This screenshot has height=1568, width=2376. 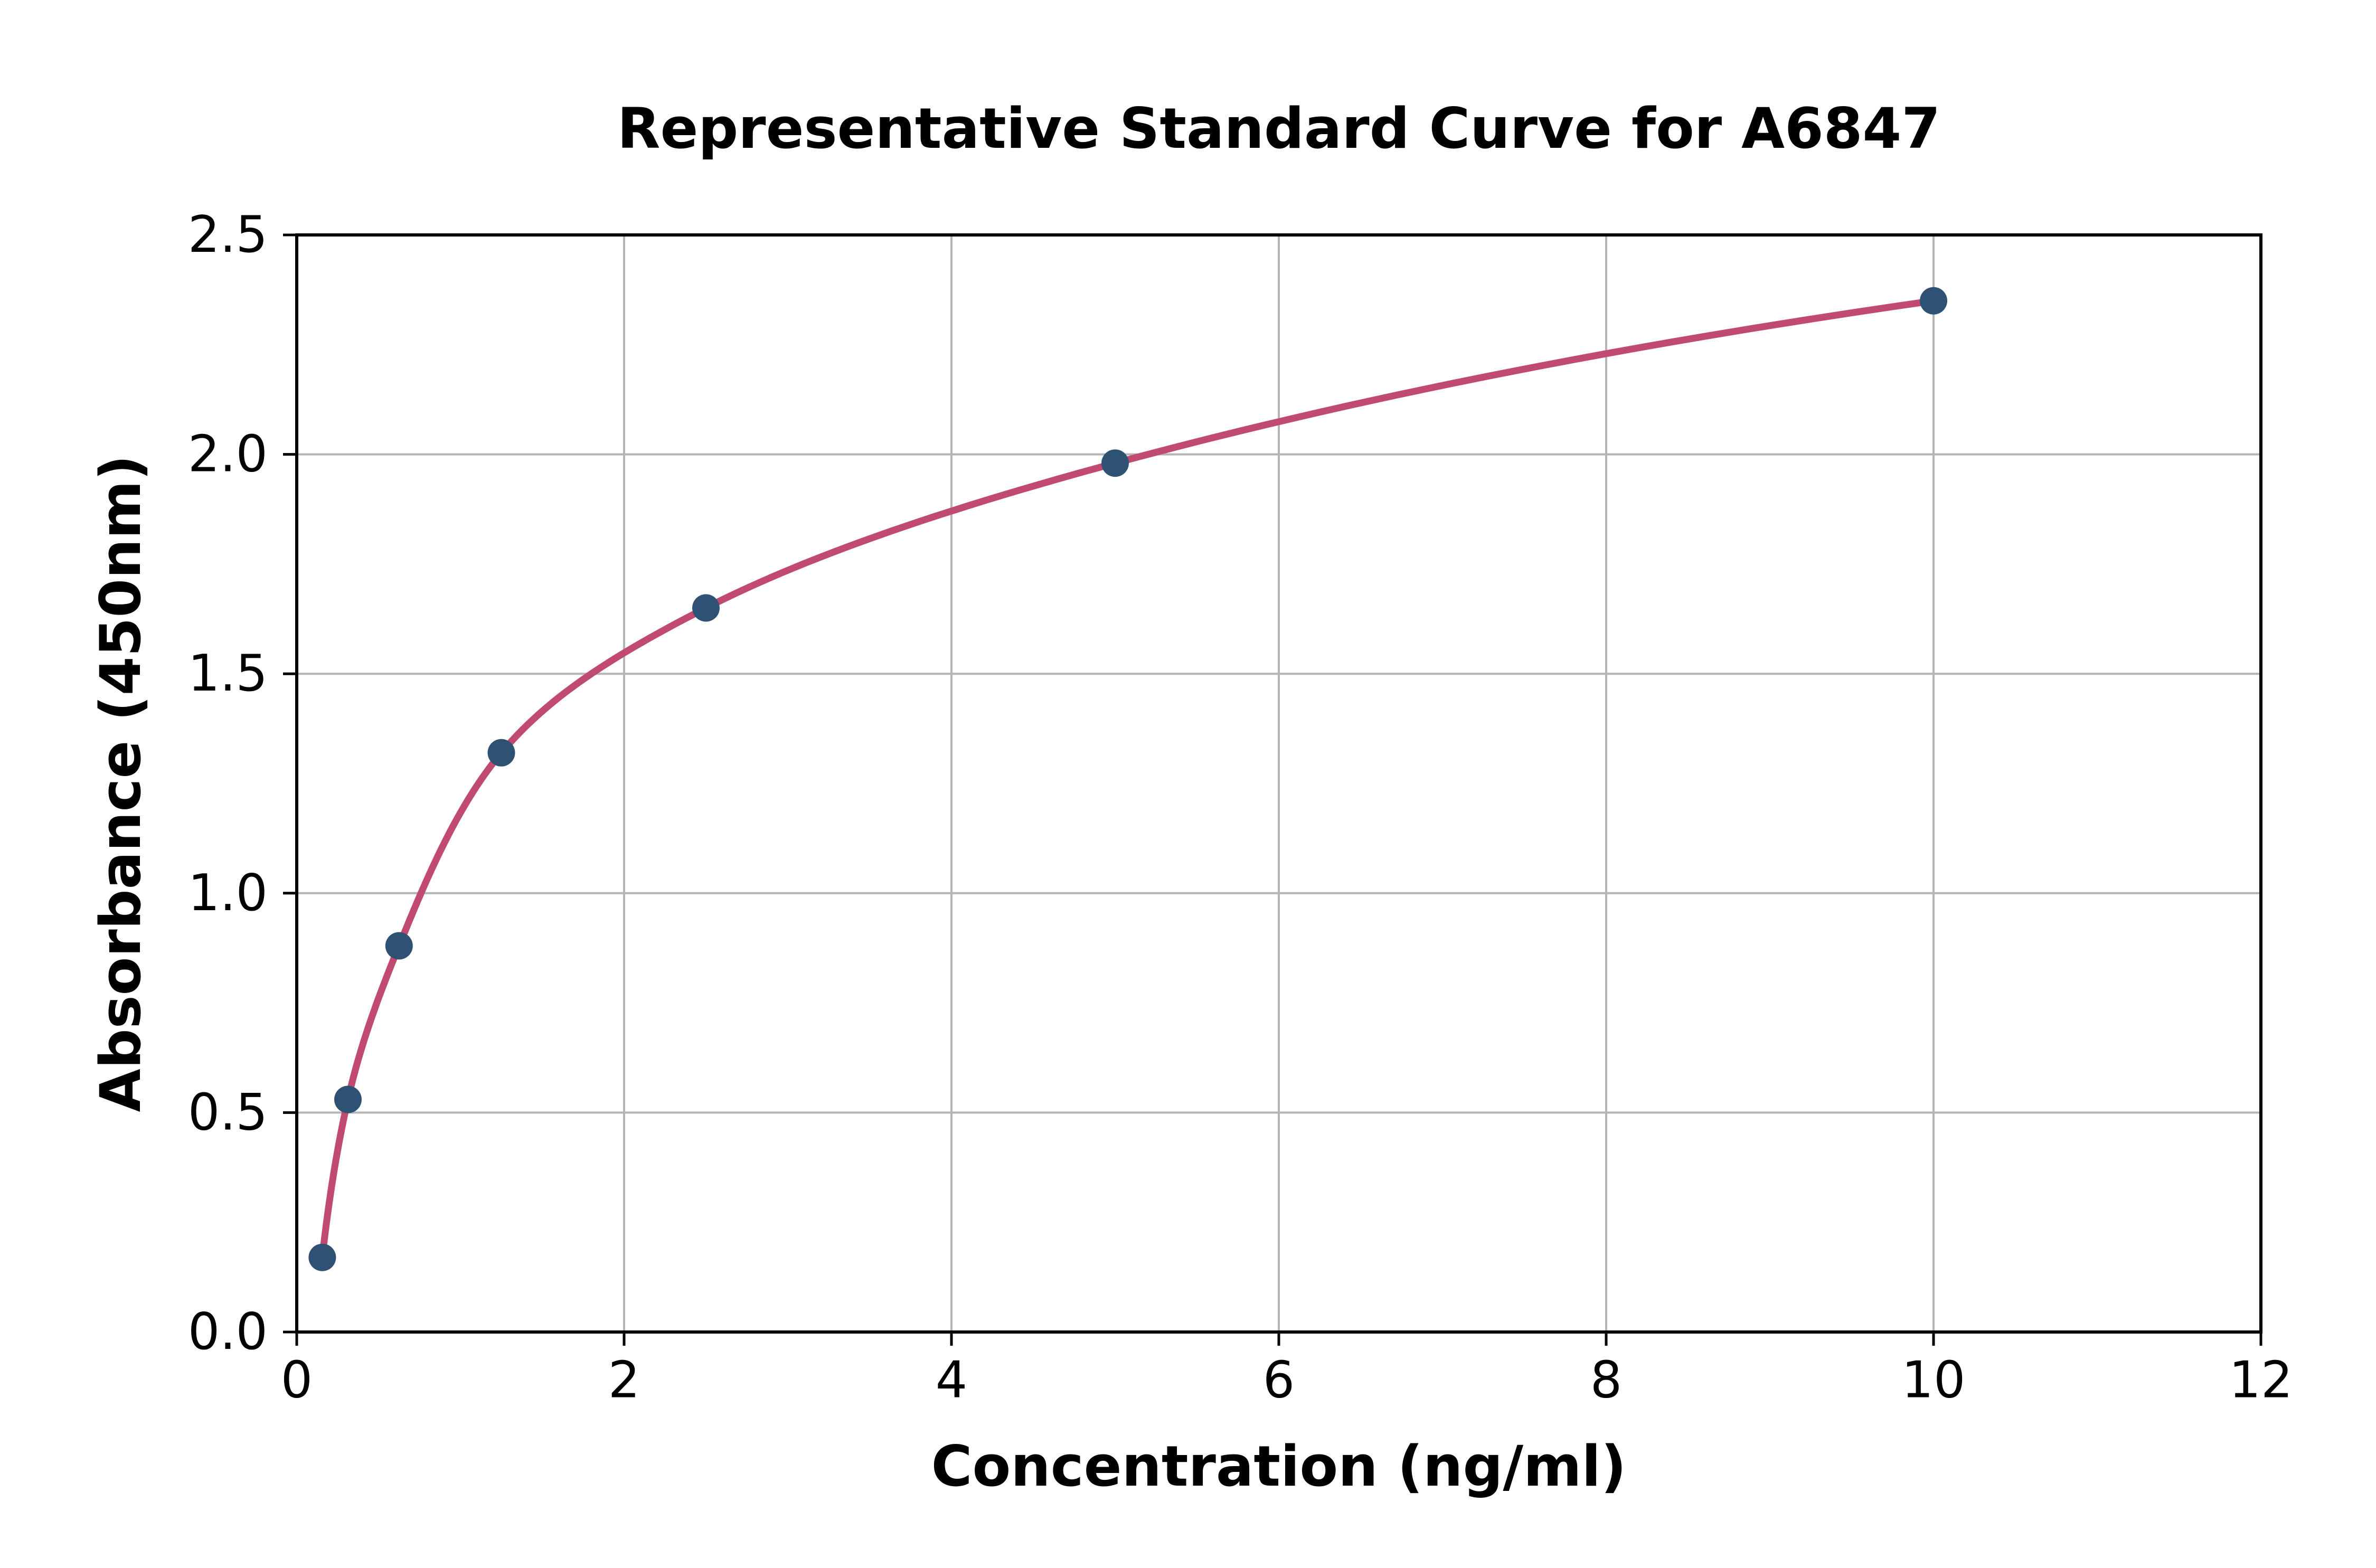 What do you see at coordinates (952, 1381) in the screenshot?
I see `x-tick-label: 4` at bounding box center [952, 1381].